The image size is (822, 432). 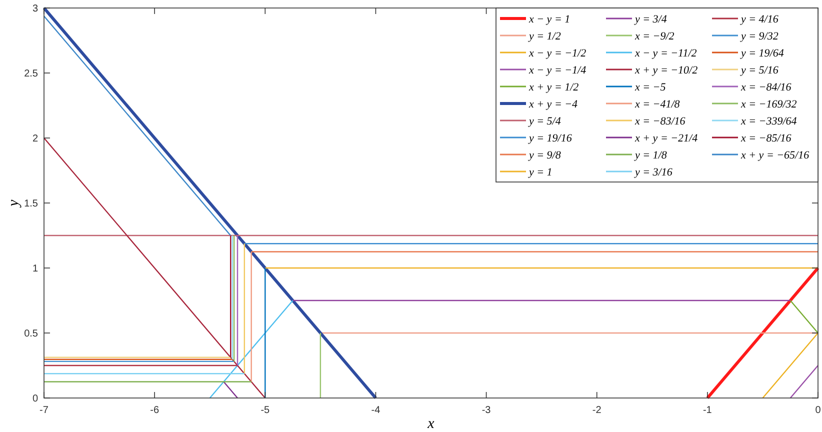 What do you see at coordinates (762, 54) in the screenshot?
I see `legend-label: y = 19/64` at bounding box center [762, 54].